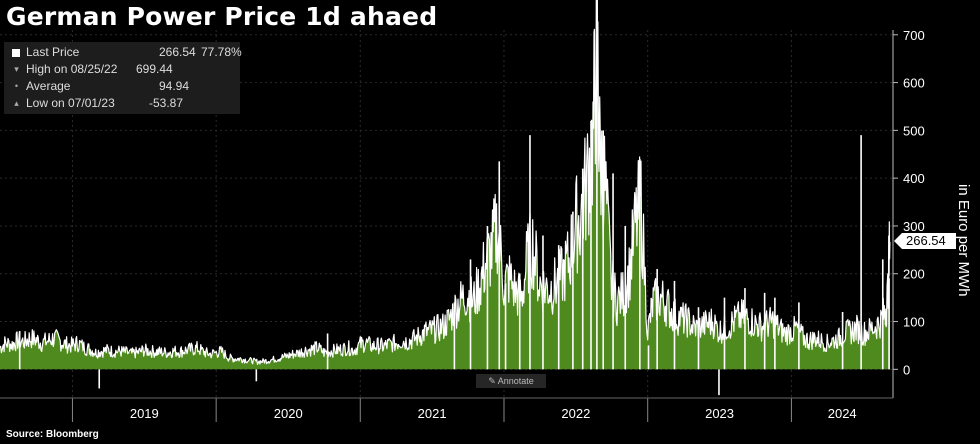 This screenshot has width=980, height=444. What do you see at coordinates (432, 413) in the screenshot?
I see `x-tick-label: 2021` at bounding box center [432, 413].